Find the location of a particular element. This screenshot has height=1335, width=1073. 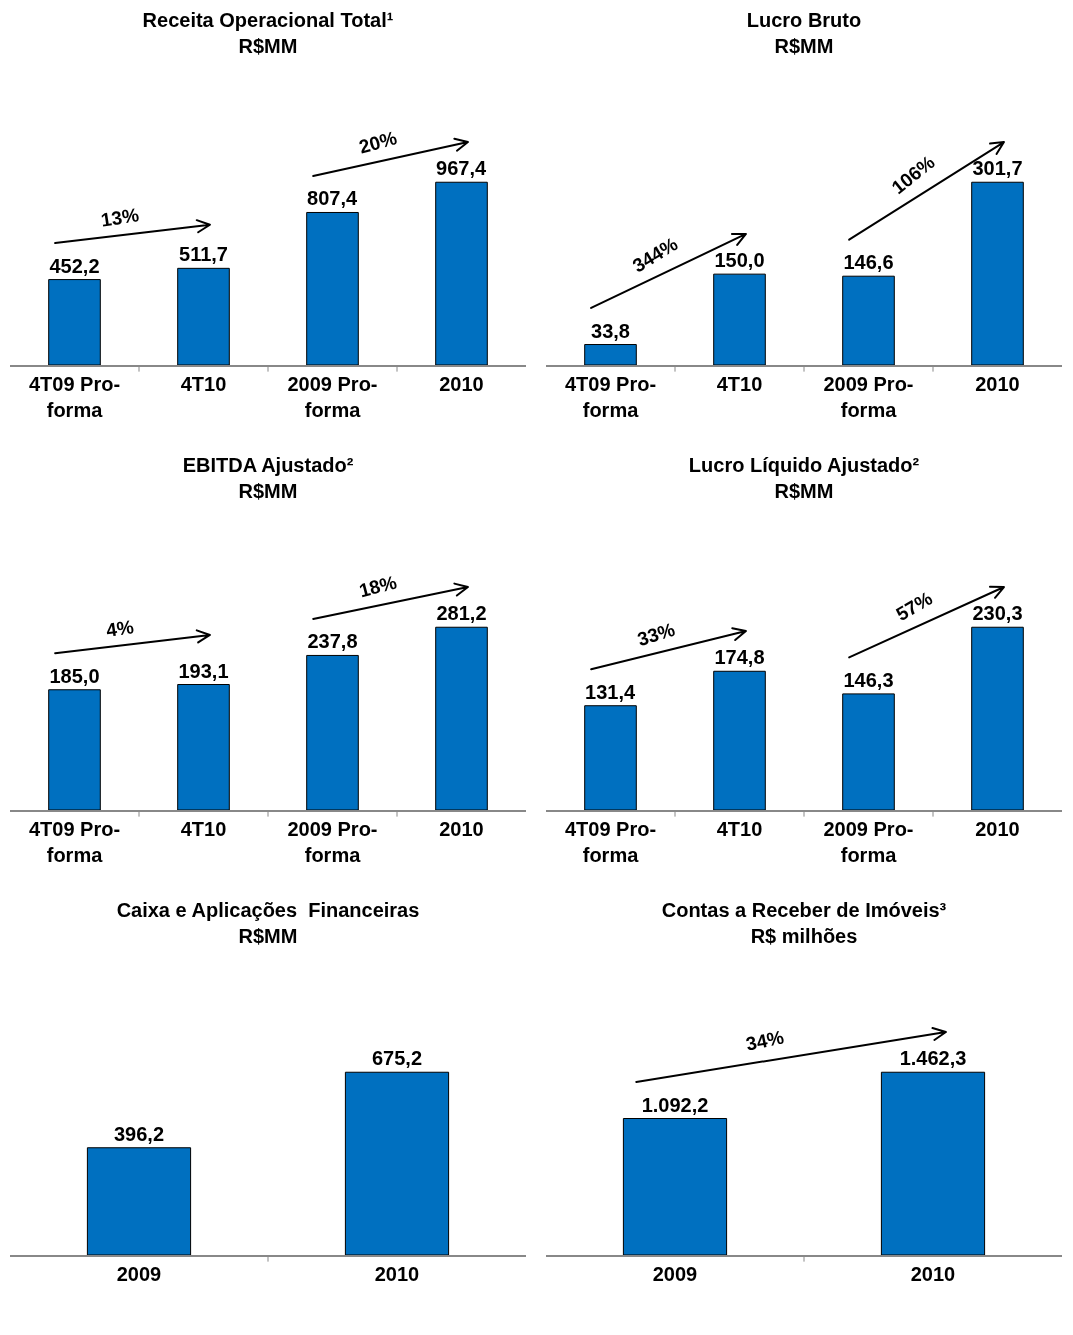

data-label: 146,6 is located at coordinates (868, 262).